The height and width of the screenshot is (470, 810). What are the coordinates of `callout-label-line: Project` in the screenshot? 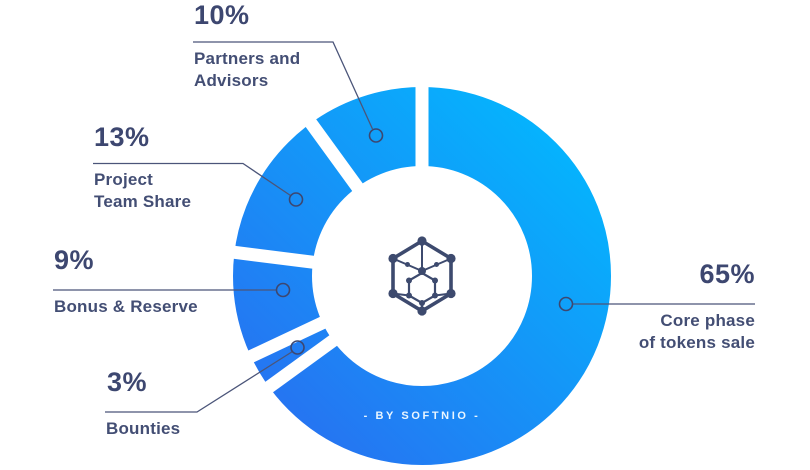 It's located at (124, 179).